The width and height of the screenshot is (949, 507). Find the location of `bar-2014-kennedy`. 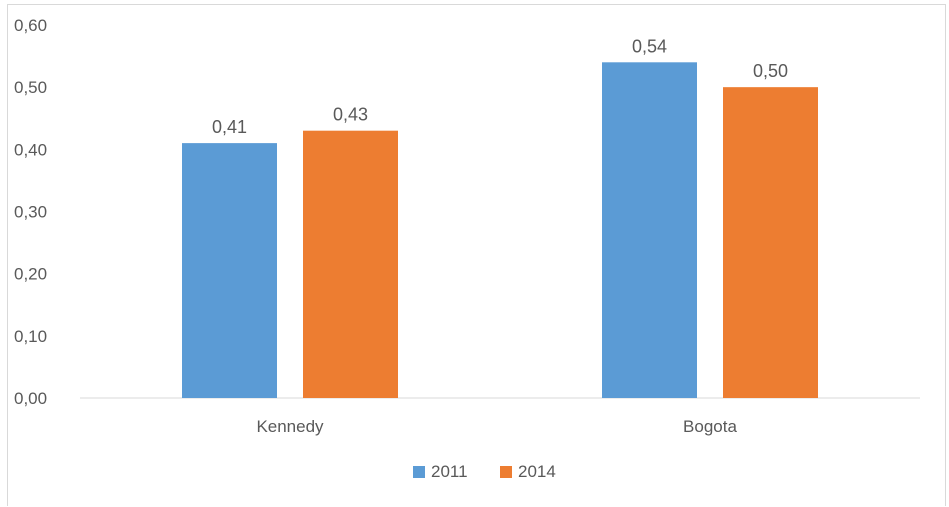

bar-2014-kennedy is located at coordinates (350, 264).